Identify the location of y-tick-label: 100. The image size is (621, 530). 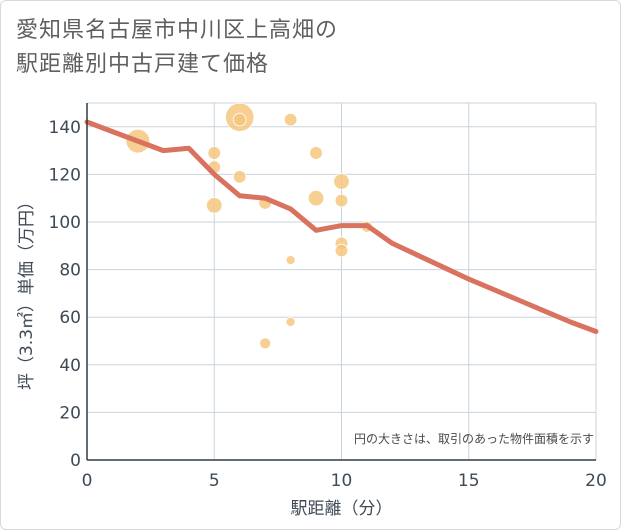
(65, 223).